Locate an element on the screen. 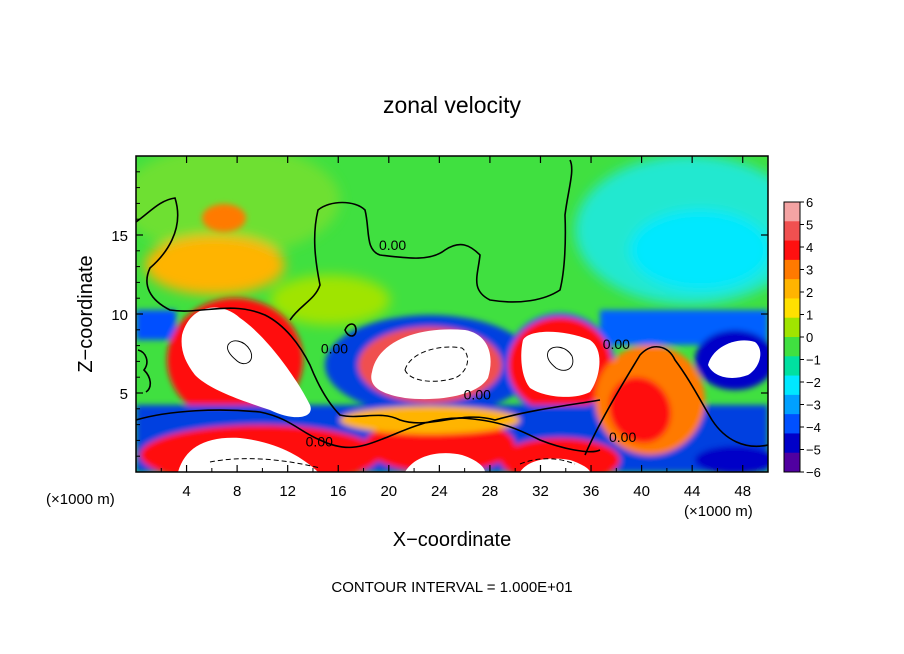  contour-thin-left is located at coordinates (239, 352).